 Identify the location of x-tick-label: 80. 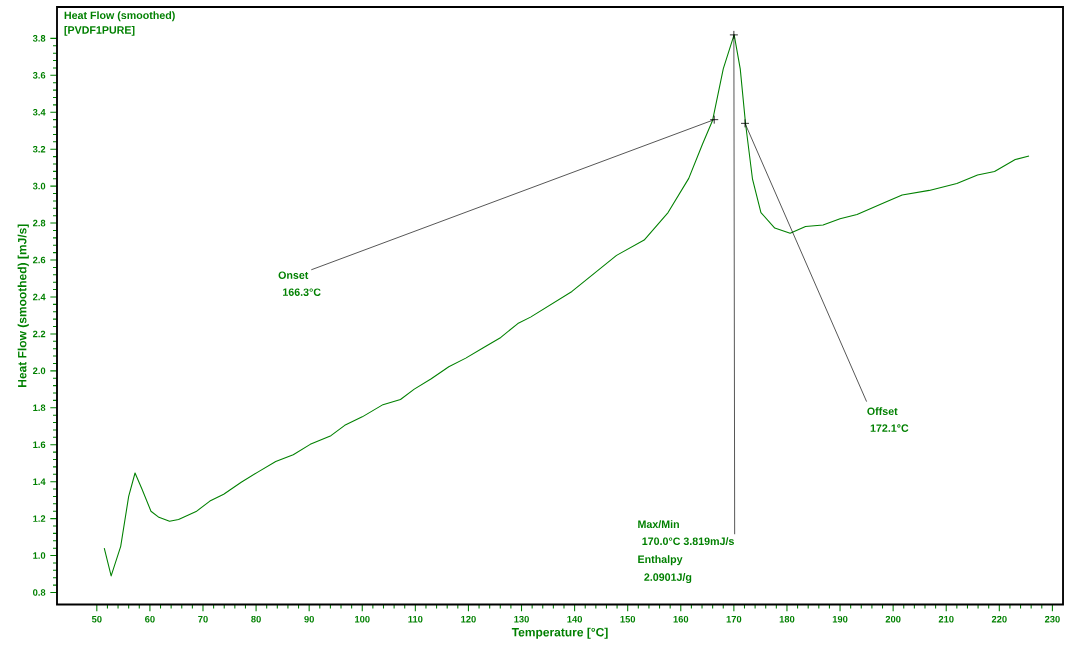
(256, 619).